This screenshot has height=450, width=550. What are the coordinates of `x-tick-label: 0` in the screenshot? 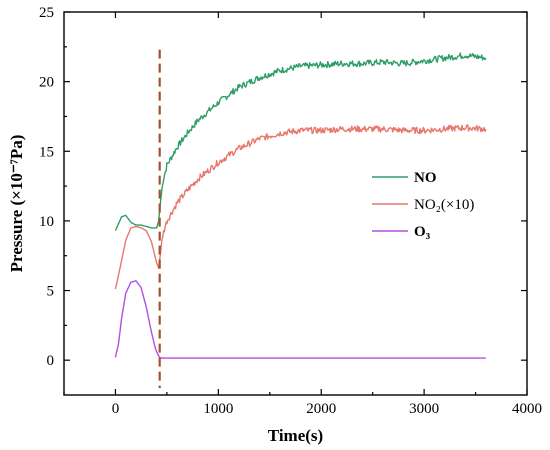 It's located at (116, 409).